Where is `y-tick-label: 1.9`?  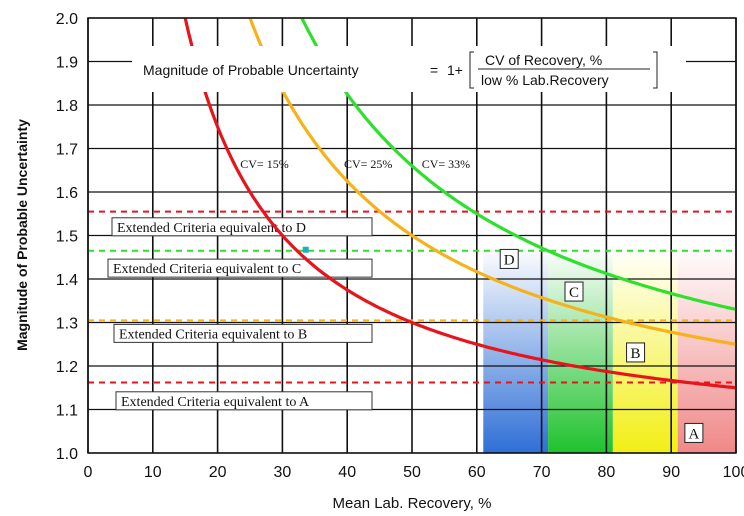
y-tick-label: 1.9 is located at coordinates (67, 63).